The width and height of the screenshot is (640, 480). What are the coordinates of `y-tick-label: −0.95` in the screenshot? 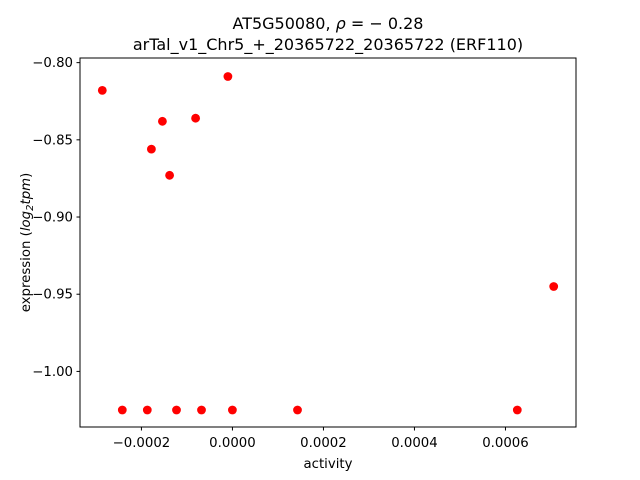 It's located at (52, 295).